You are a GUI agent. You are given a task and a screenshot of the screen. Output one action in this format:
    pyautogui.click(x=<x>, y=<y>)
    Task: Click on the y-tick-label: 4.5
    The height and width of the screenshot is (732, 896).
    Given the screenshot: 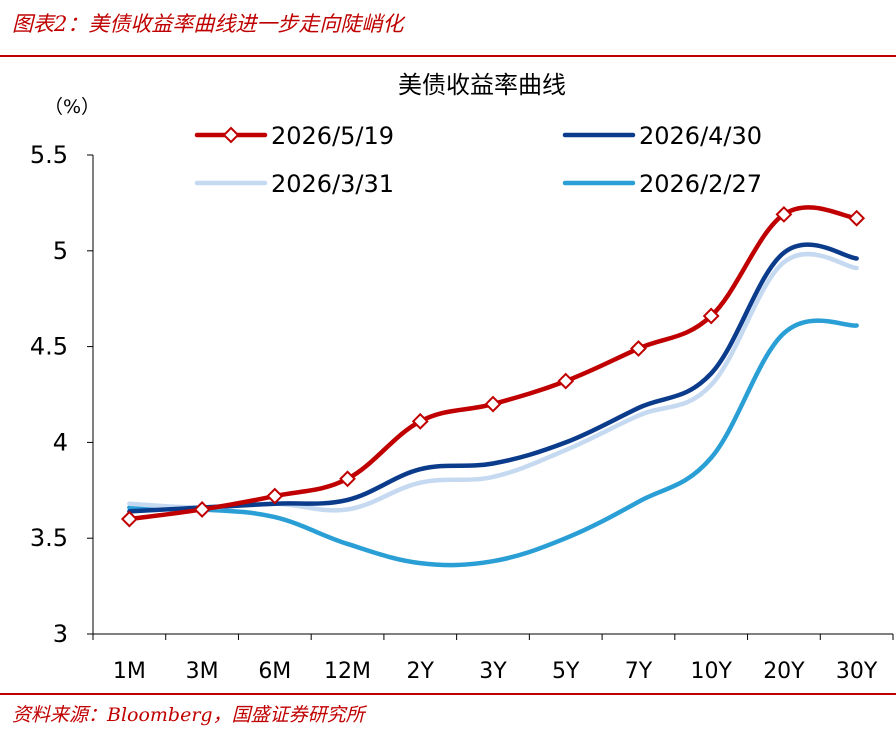 What is the action you would take?
    pyautogui.click(x=49, y=347)
    